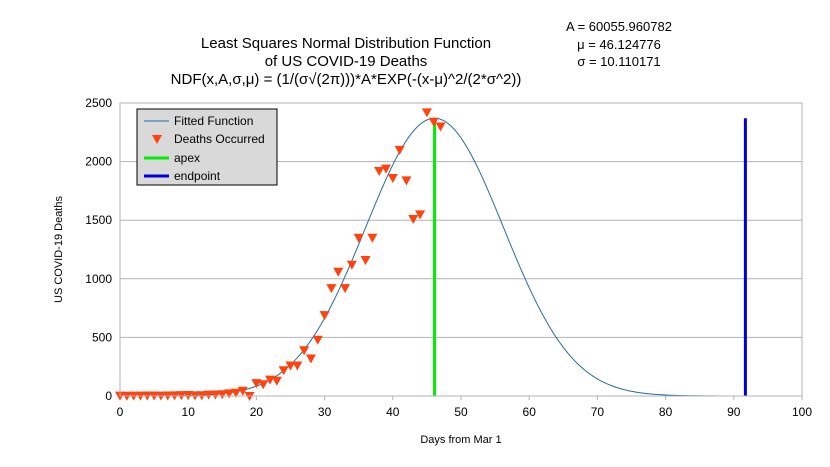 This screenshot has width=830, height=467. I want to click on param-amplitude: A = 60055.960782, so click(619, 26).